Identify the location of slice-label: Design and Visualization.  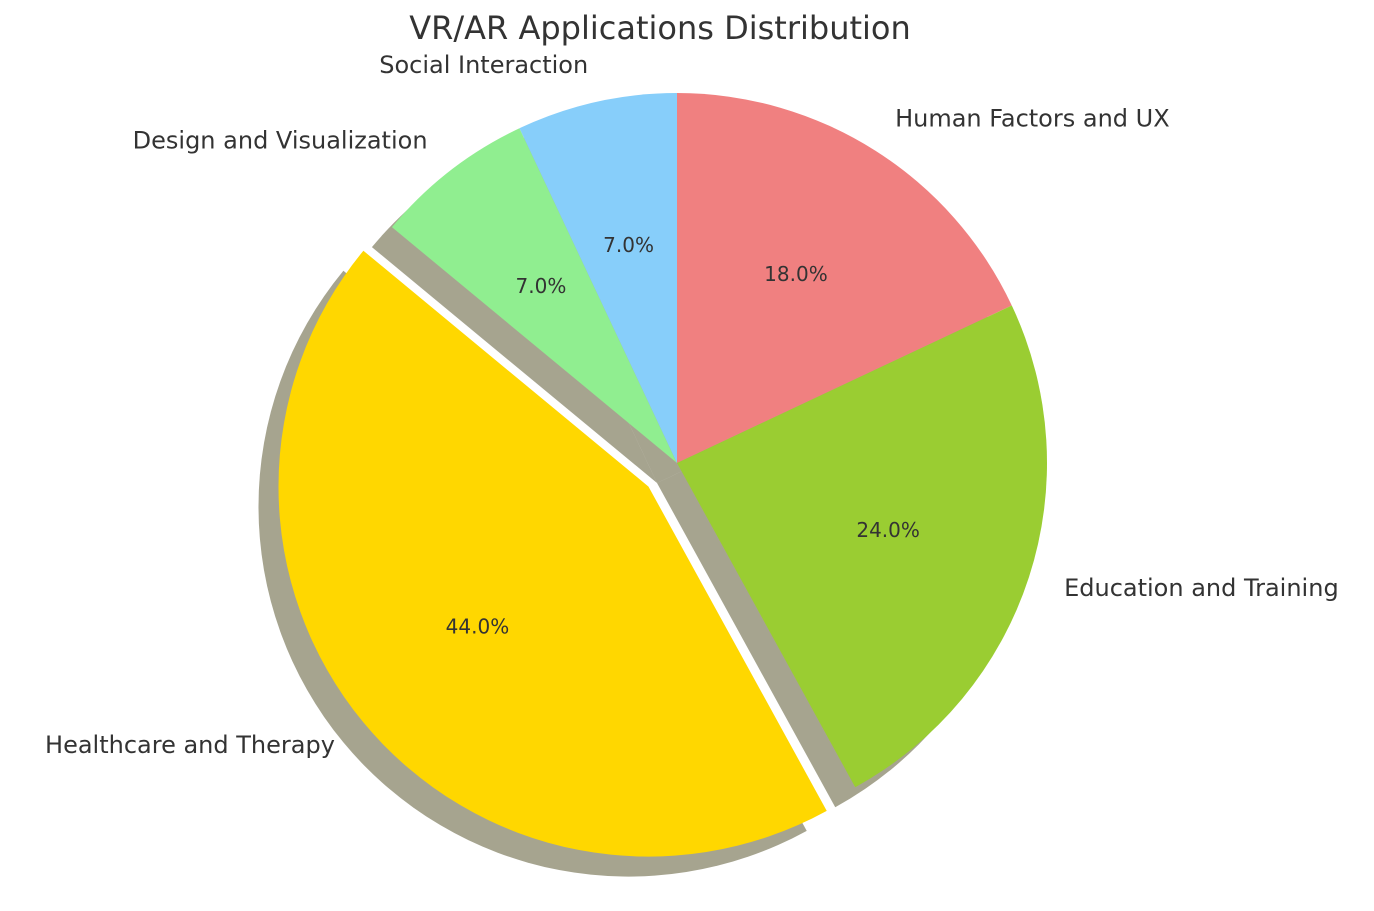
(280, 140).